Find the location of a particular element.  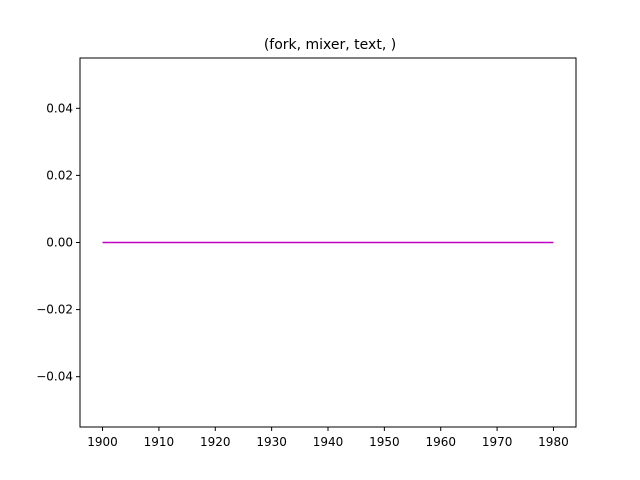

y-tick-label: −0.04 is located at coordinates (54, 377).